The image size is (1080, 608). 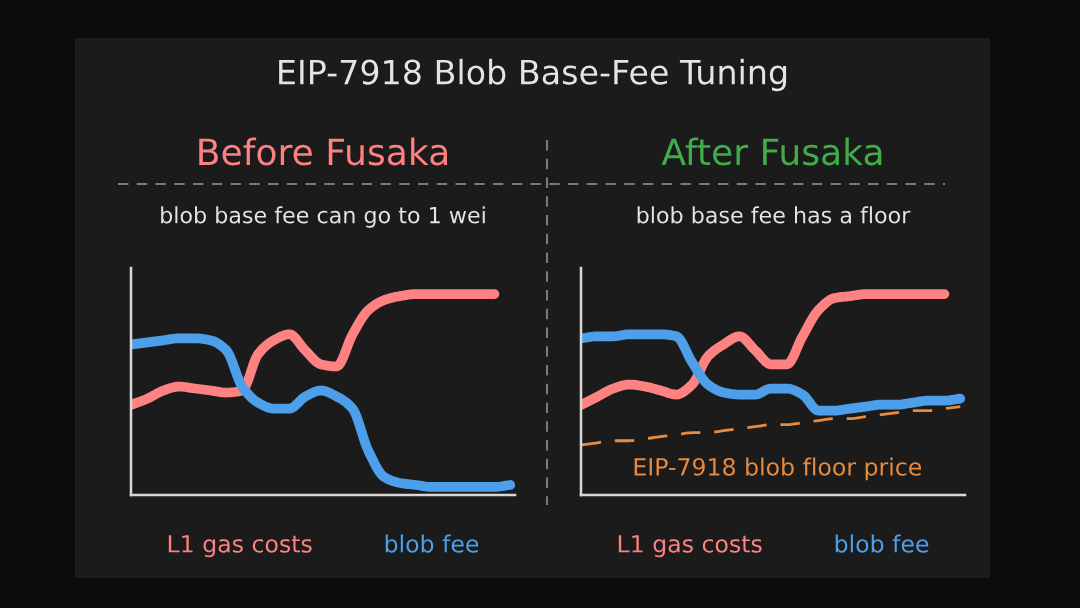 What do you see at coordinates (774, 215) in the screenshot?
I see `chart-subtitle: blob base fee has a floor` at bounding box center [774, 215].